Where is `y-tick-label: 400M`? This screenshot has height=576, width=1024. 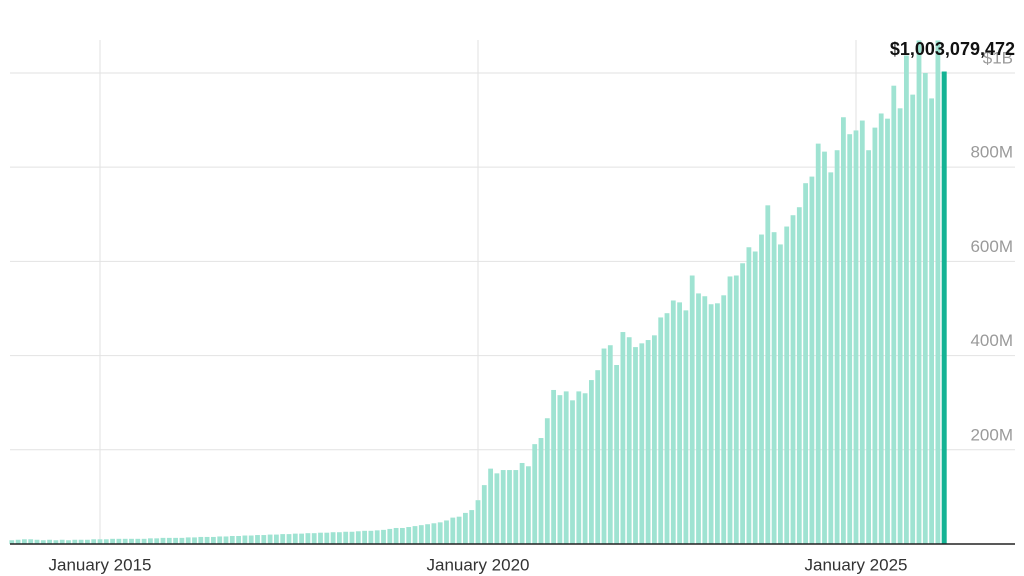
y-tick-label: 400M is located at coordinates (991, 340).